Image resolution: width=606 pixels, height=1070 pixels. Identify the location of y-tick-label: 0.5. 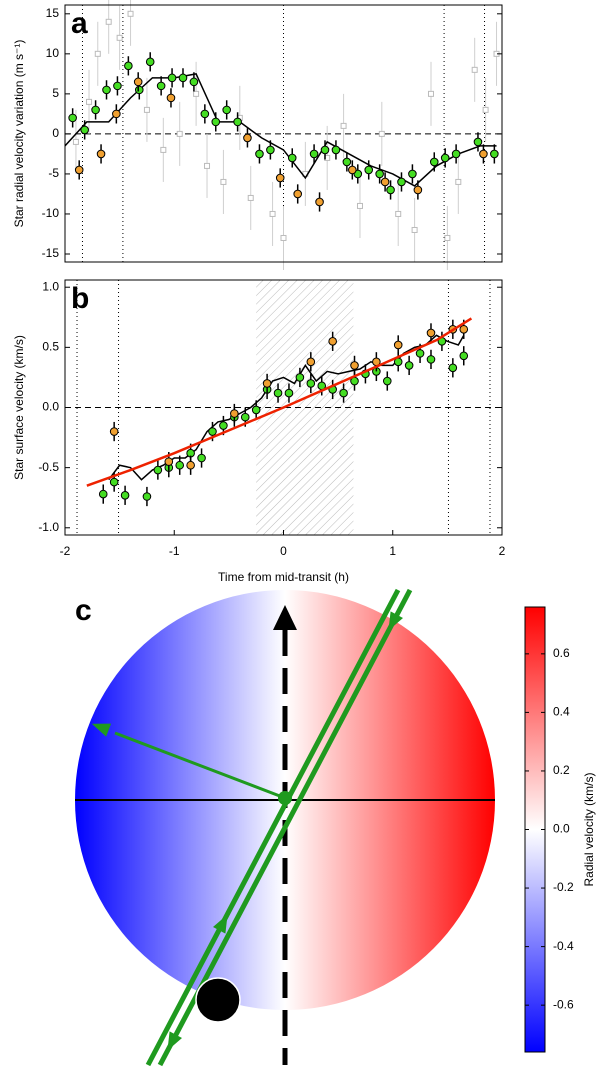
(50, 347).